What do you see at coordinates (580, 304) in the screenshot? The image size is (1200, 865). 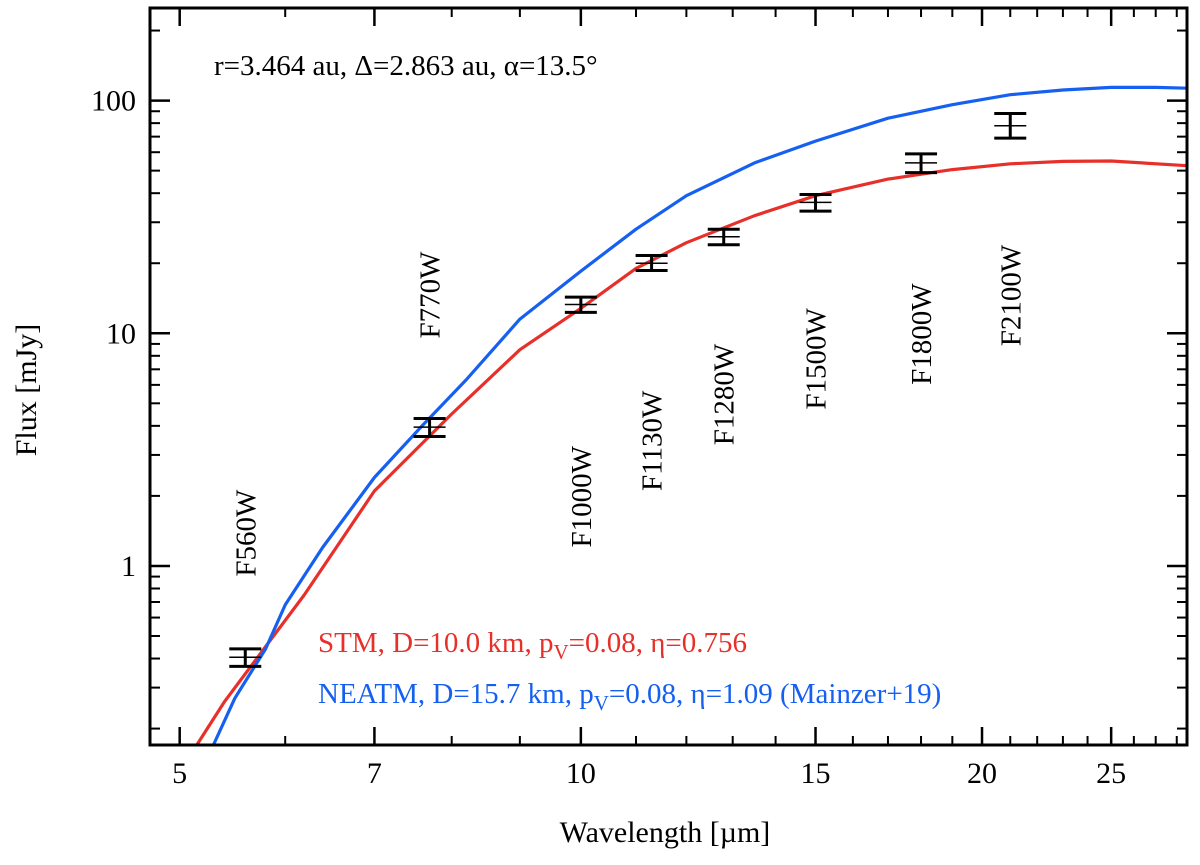 I see `errorbar-f1000w` at bounding box center [580, 304].